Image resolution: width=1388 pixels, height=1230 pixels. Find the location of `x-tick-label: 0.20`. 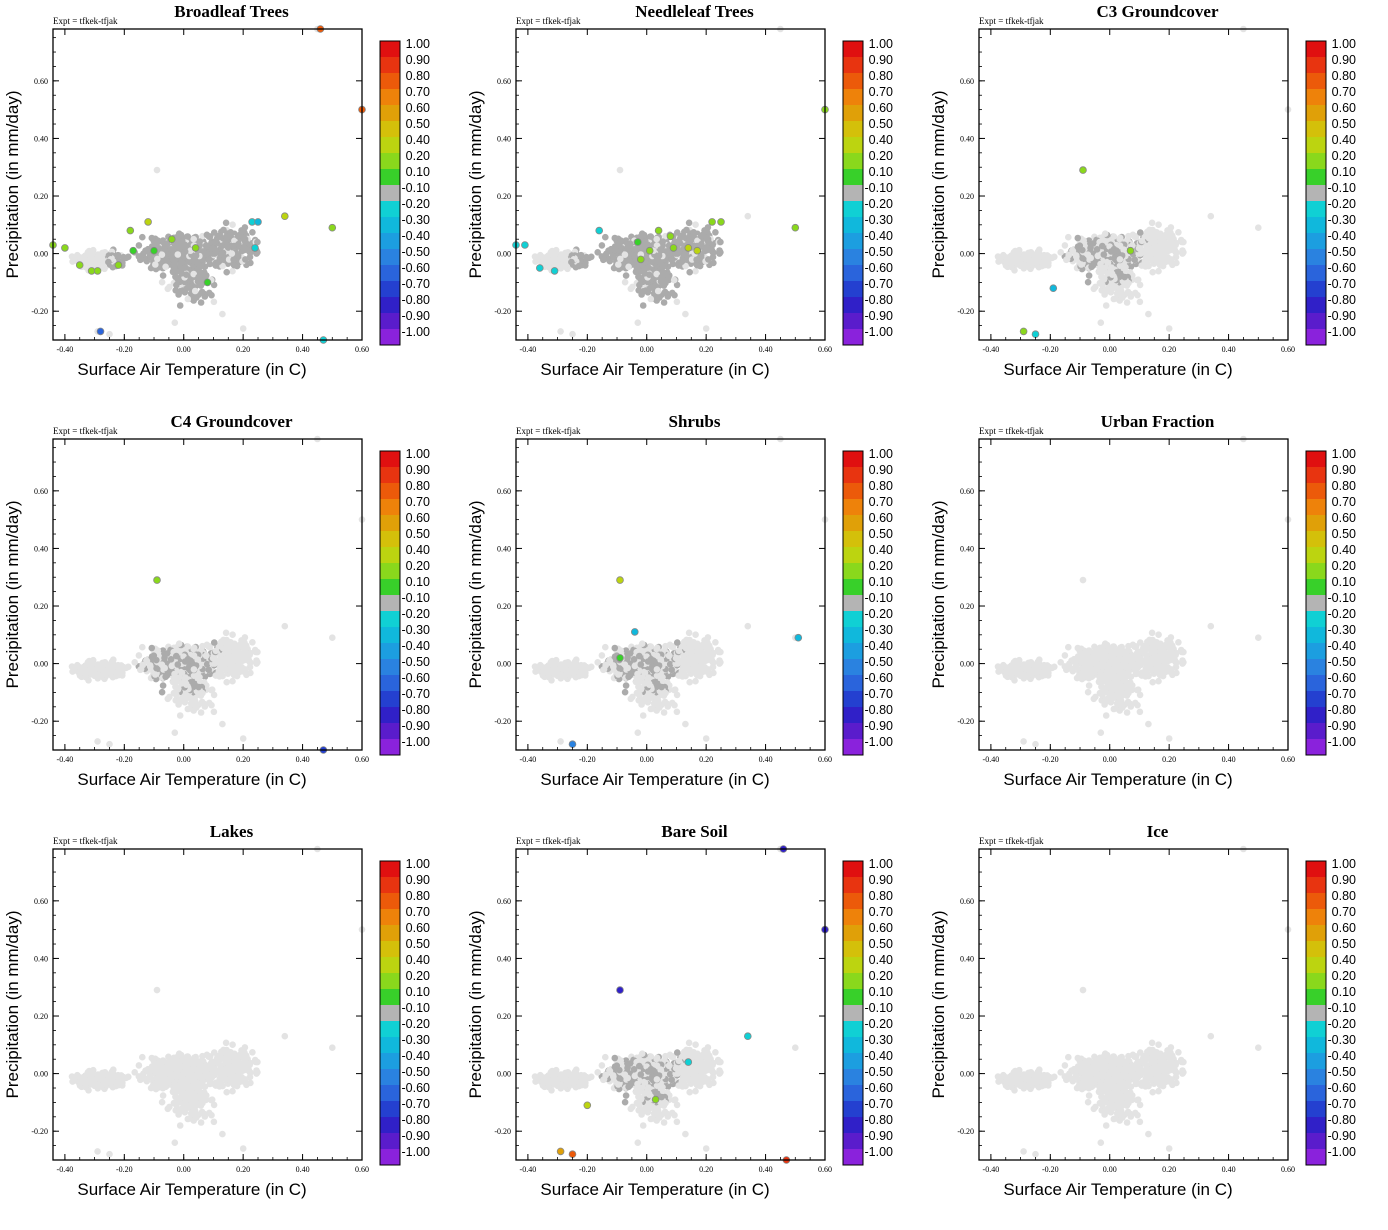

x-tick-label: 0.20 is located at coordinates (1169, 349).